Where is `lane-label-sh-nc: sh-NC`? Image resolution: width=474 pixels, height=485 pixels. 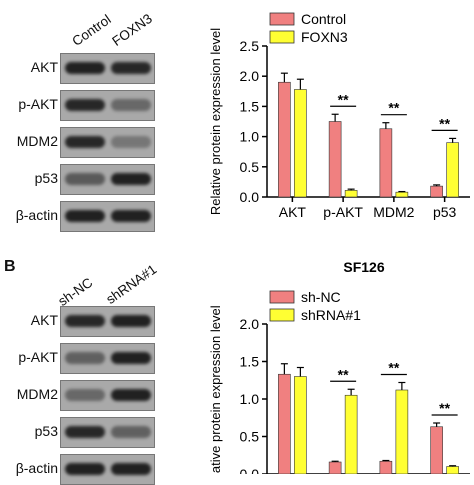
lane-label-sh-nc: sh-NC is located at coordinates (75, 291).